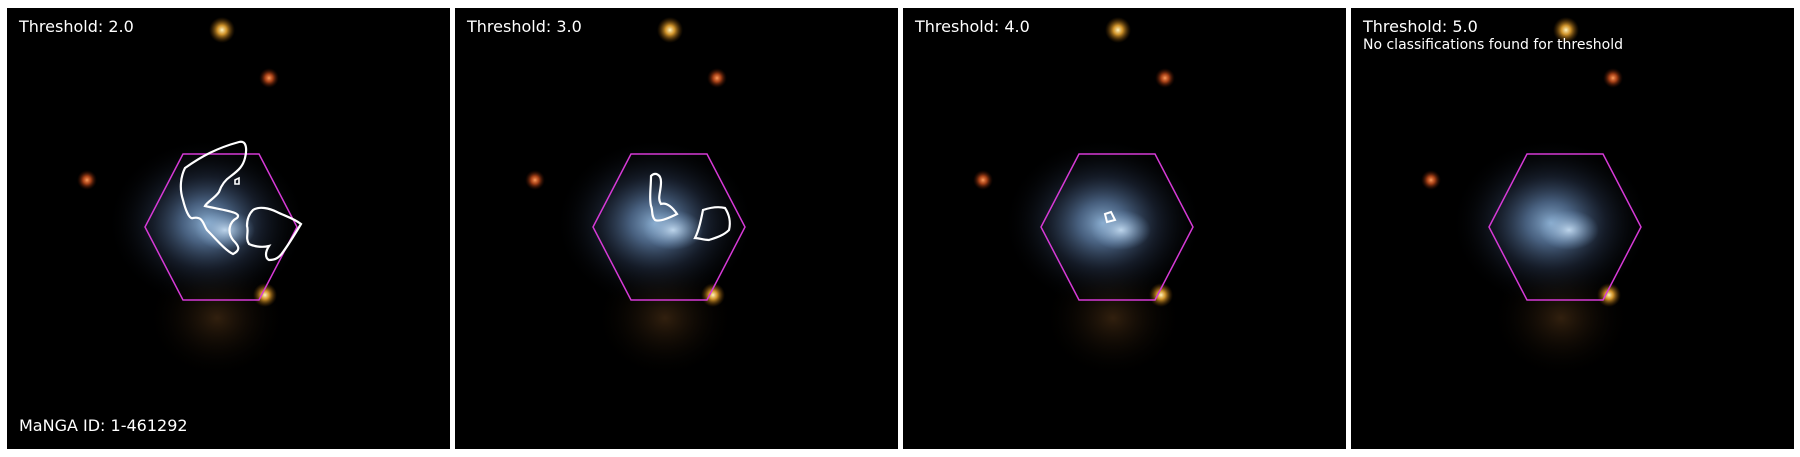 The image size is (1800, 457). What do you see at coordinates (972, 26) in the screenshot?
I see `panel-title: Threshold: 4.0` at bounding box center [972, 26].